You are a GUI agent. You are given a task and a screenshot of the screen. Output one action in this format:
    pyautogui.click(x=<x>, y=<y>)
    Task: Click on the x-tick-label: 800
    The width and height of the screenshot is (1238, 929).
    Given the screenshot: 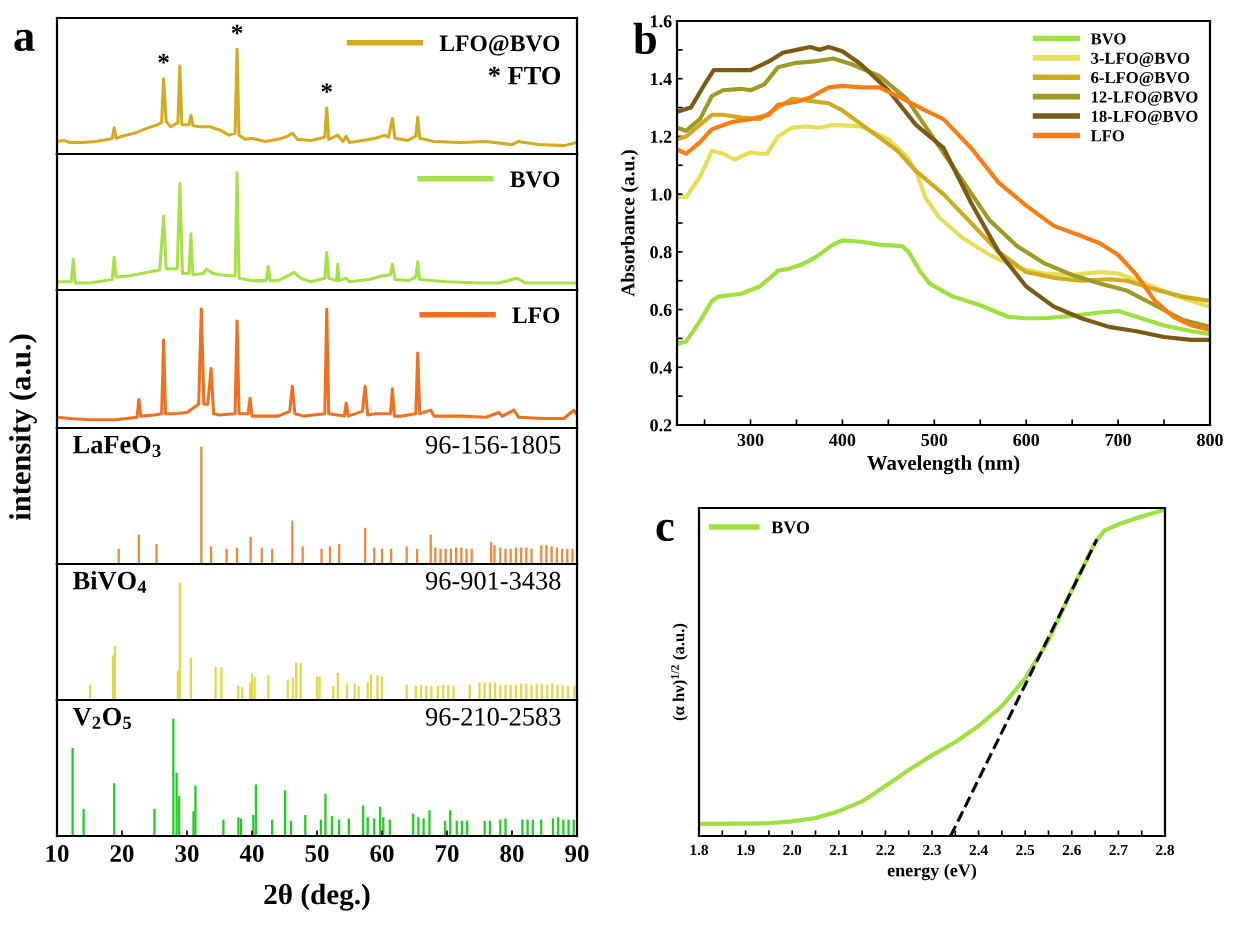 What is the action you would take?
    pyautogui.click(x=1210, y=440)
    